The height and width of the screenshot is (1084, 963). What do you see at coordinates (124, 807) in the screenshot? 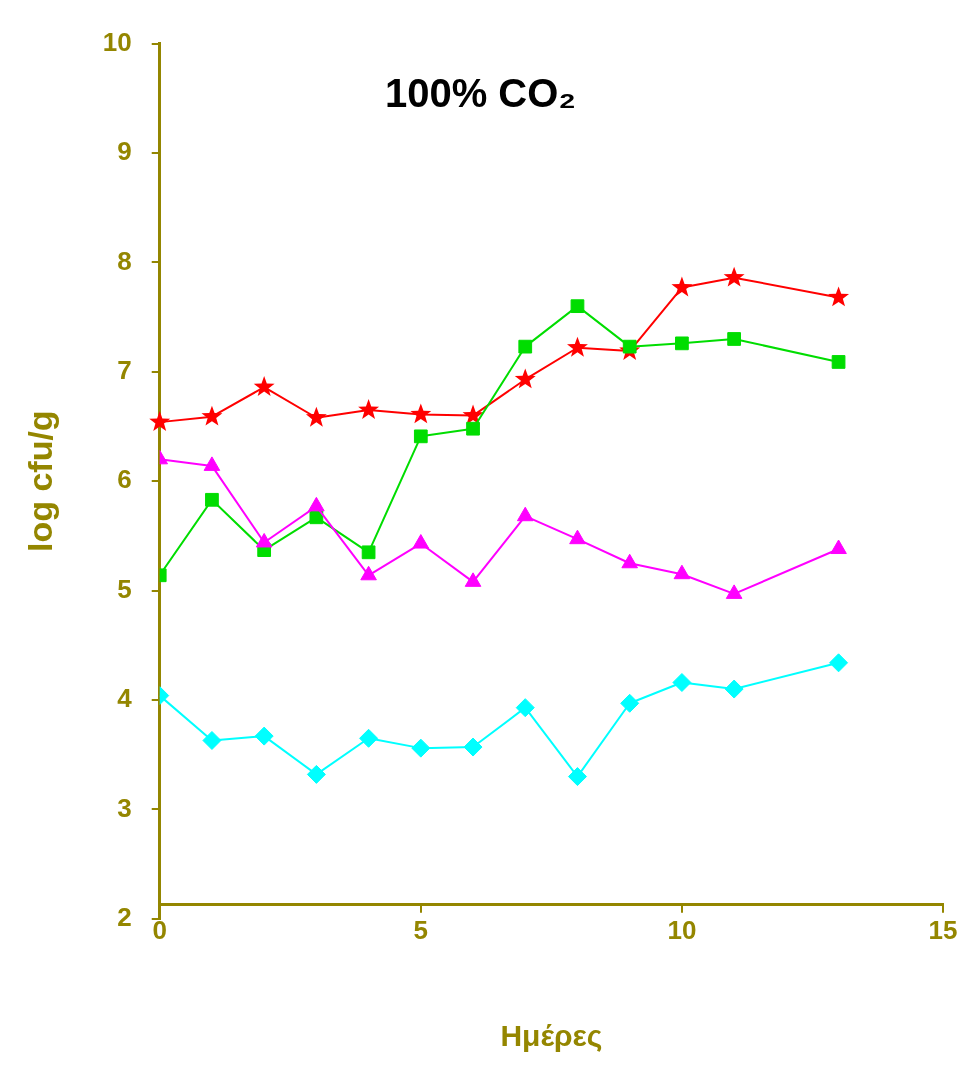
I see `y-tick-label: 3` at bounding box center [124, 807].